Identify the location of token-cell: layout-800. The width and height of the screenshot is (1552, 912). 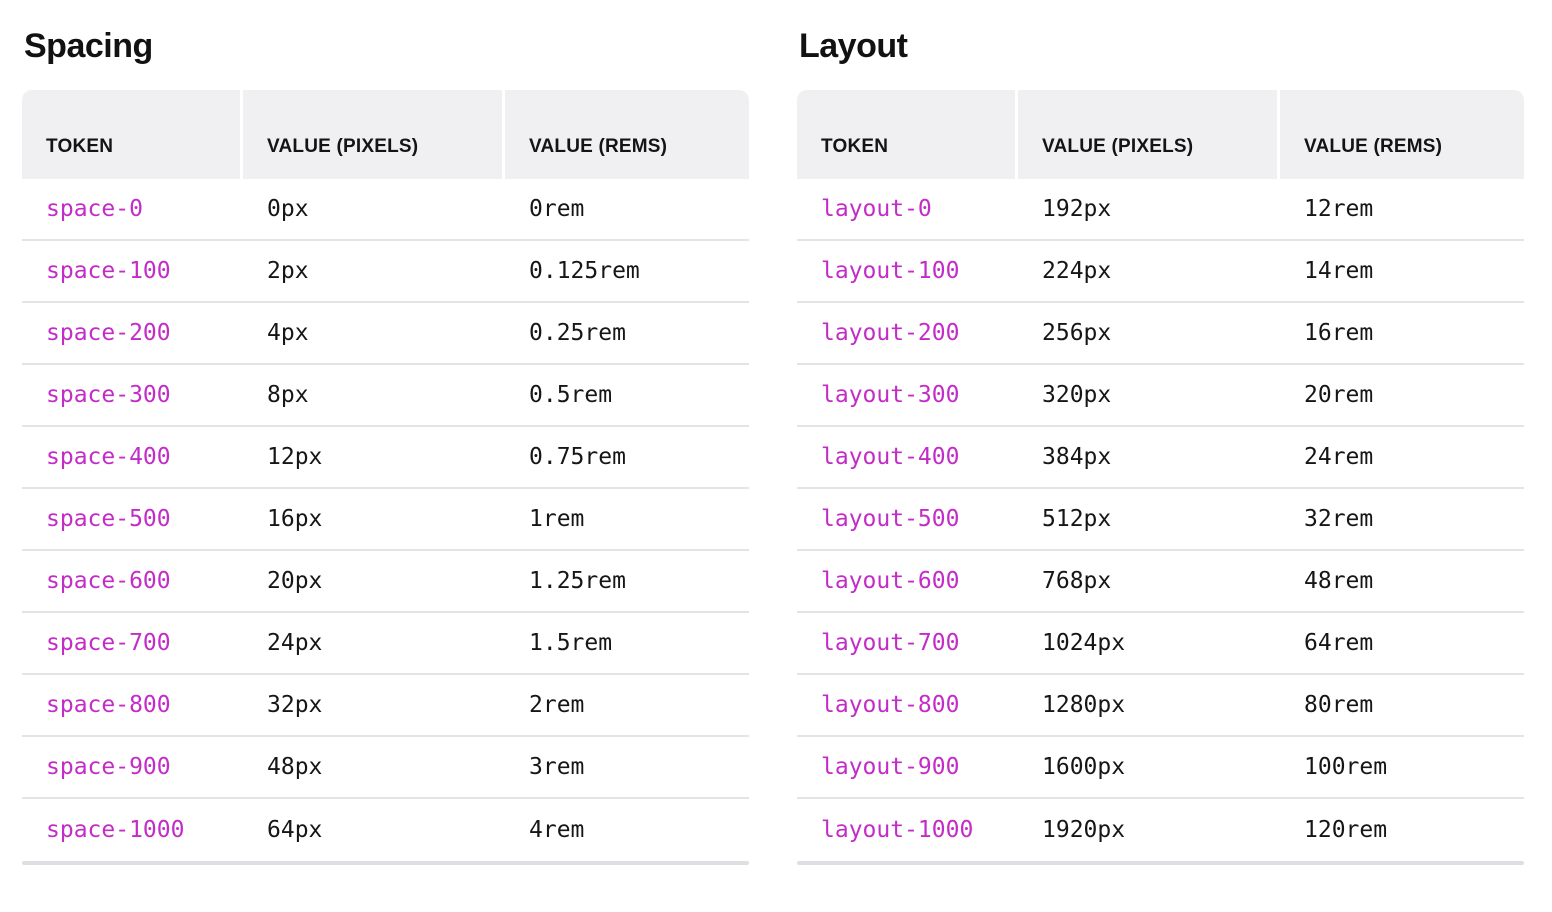
(890, 705).